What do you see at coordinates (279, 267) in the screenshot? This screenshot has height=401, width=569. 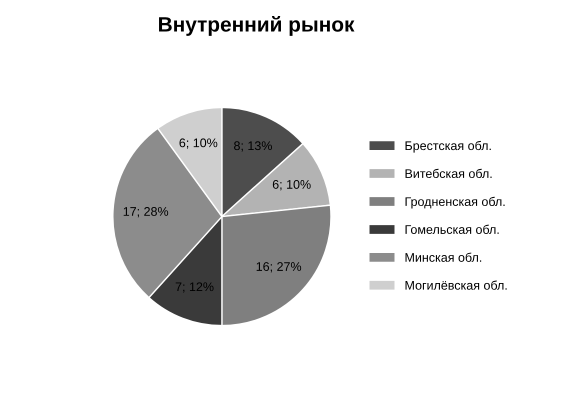 I see `data-label: 16; 27%` at bounding box center [279, 267].